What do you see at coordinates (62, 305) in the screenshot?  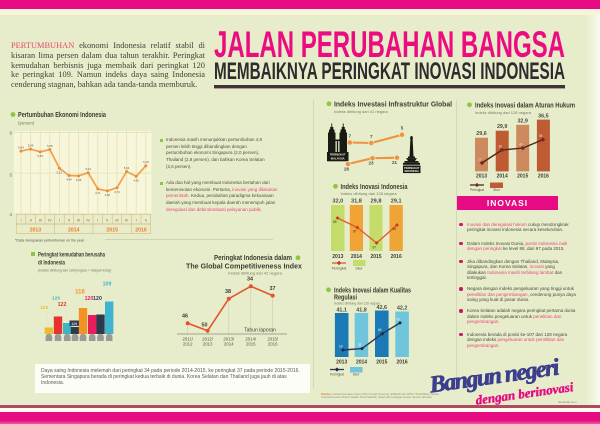 I see `svg-text: 122` at bounding box center [62, 305].